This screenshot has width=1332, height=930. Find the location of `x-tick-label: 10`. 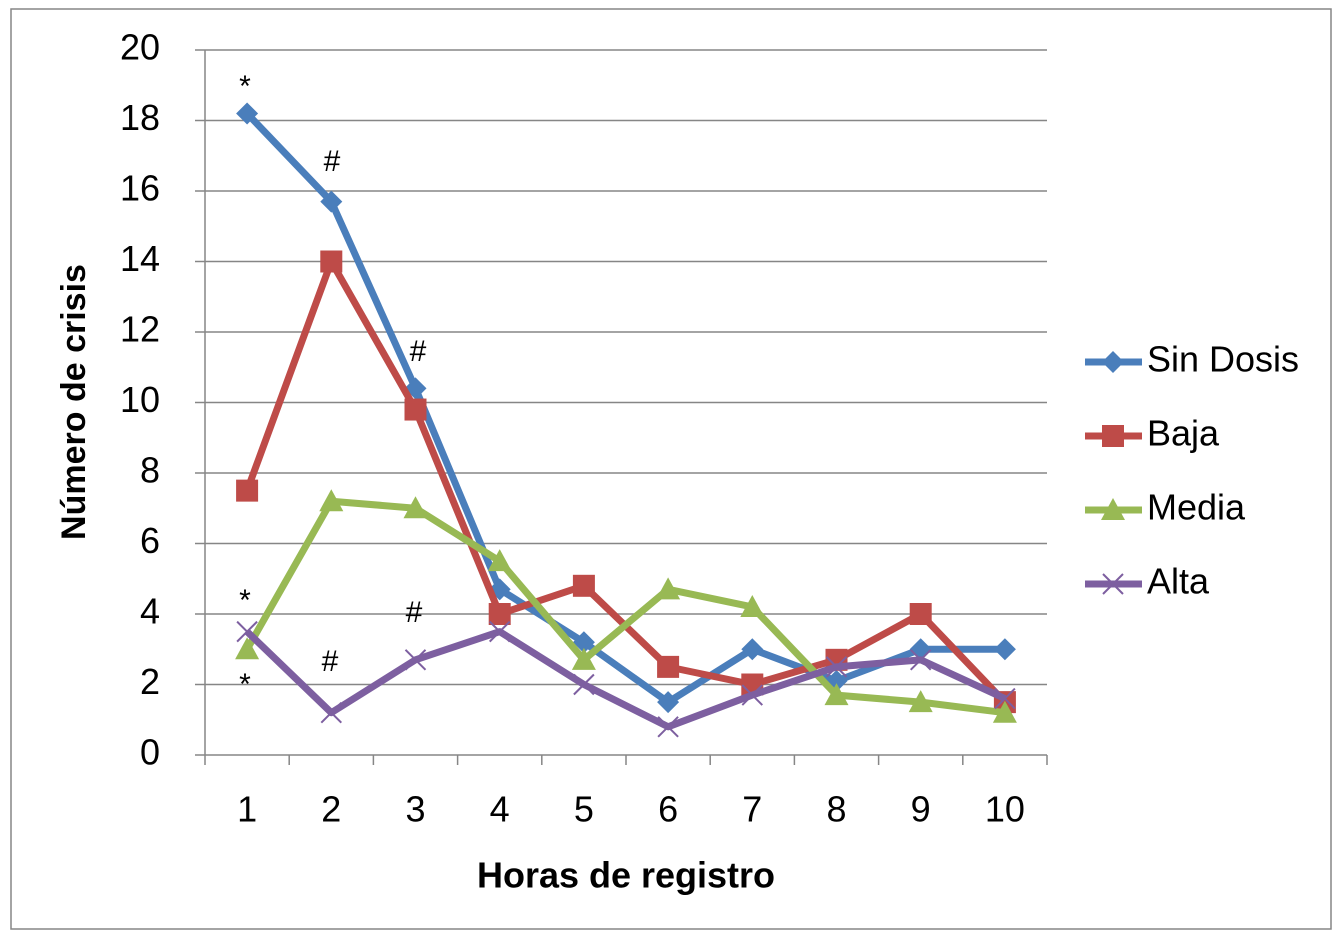

x-tick-label: 10 is located at coordinates (1005, 809).